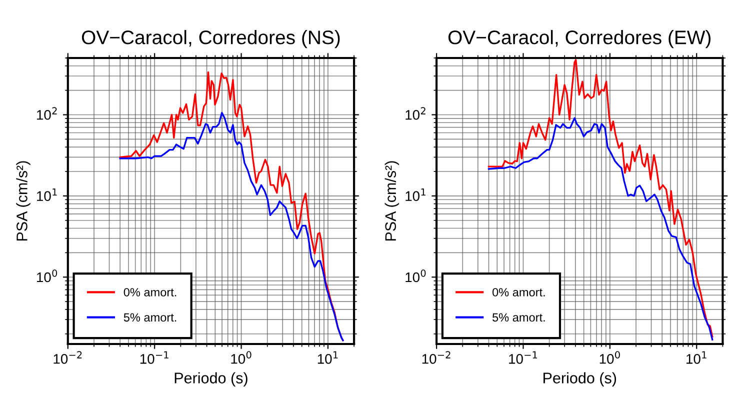 This screenshot has height=400, width=730. What do you see at coordinates (211, 39) in the screenshot?
I see `chart-title: OV−Caracol, Corredores (NS)` at bounding box center [211, 39].